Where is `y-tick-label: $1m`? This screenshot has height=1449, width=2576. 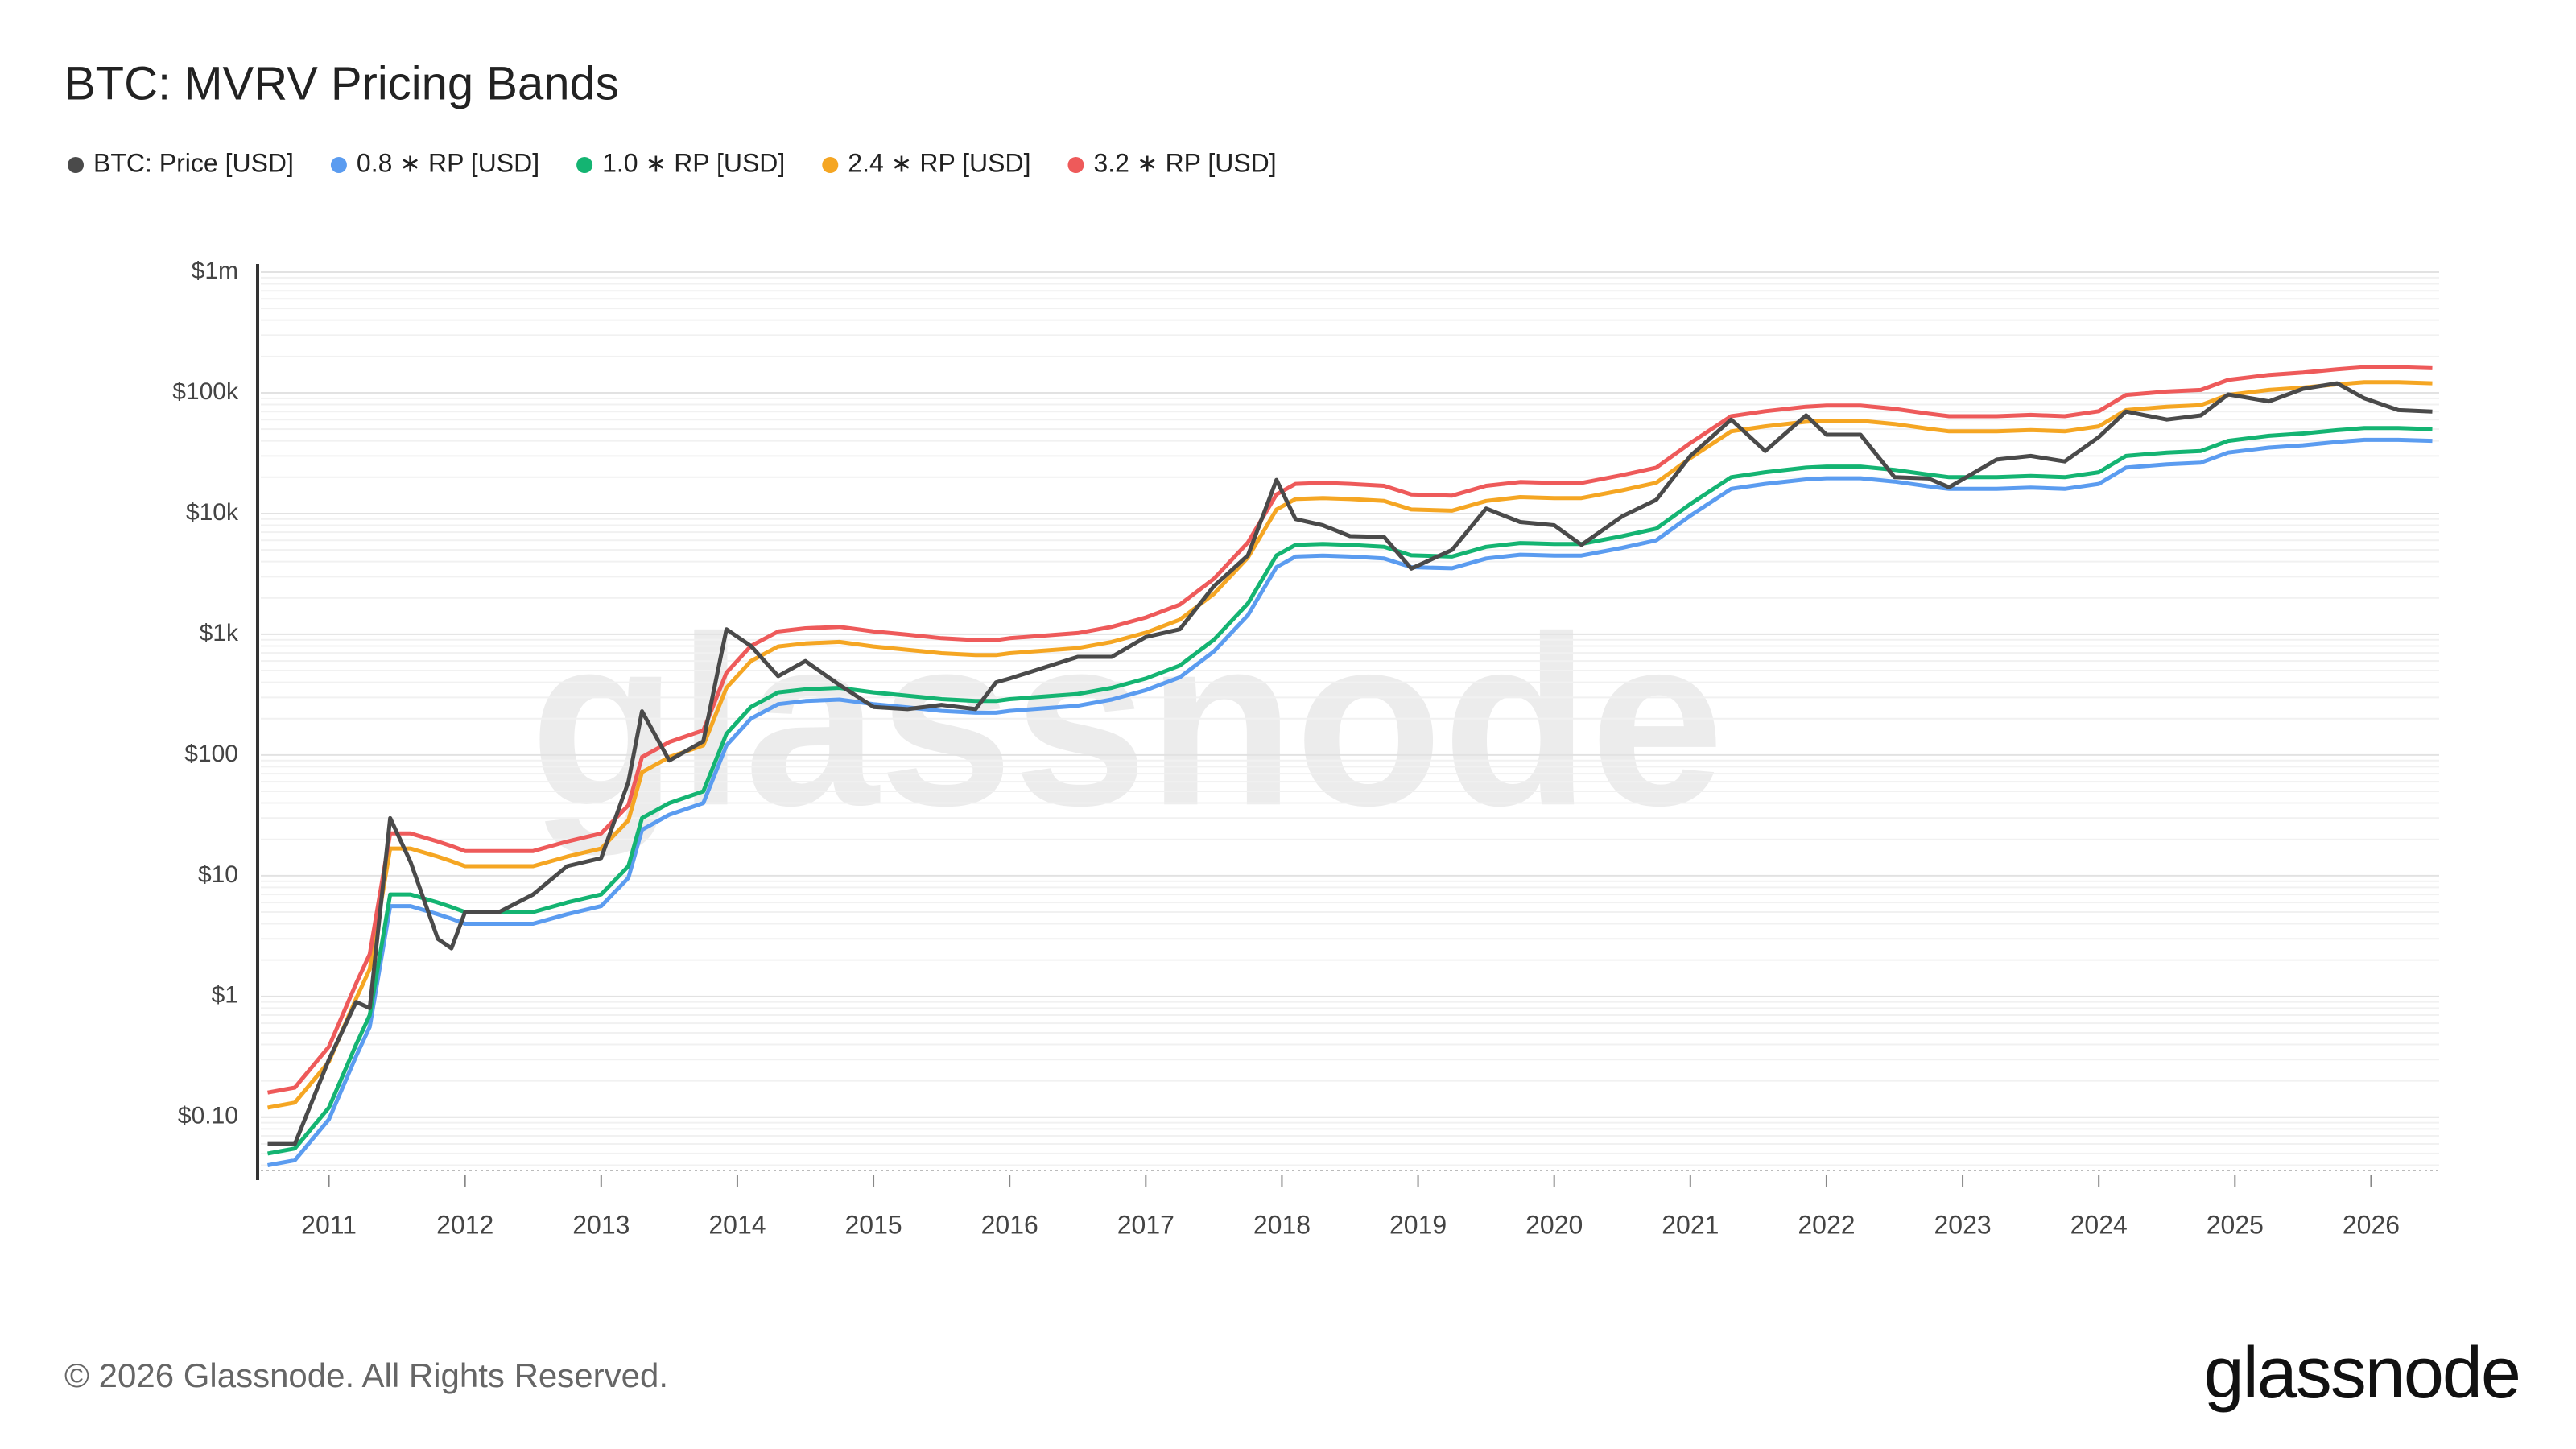 y-tick-label: $1m is located at coordinates (215, 271).